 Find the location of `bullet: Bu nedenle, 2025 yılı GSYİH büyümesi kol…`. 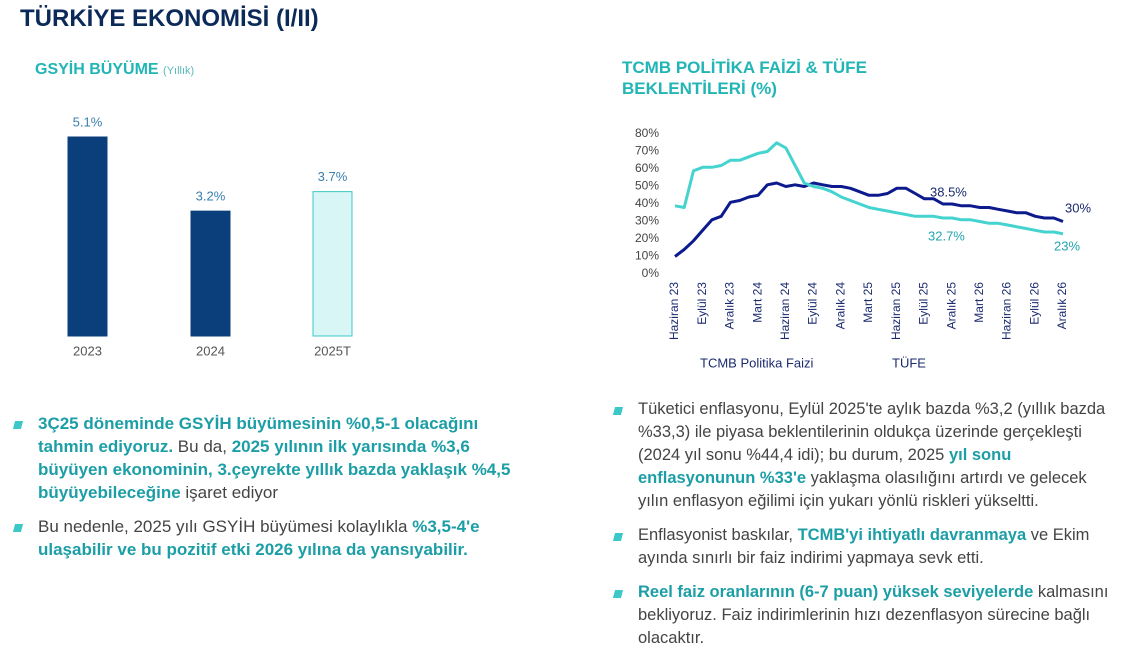

bullet: Bu nedenle, 2025 yılı GSYİH büyümesi kol… is located at coordinates (270, 538).